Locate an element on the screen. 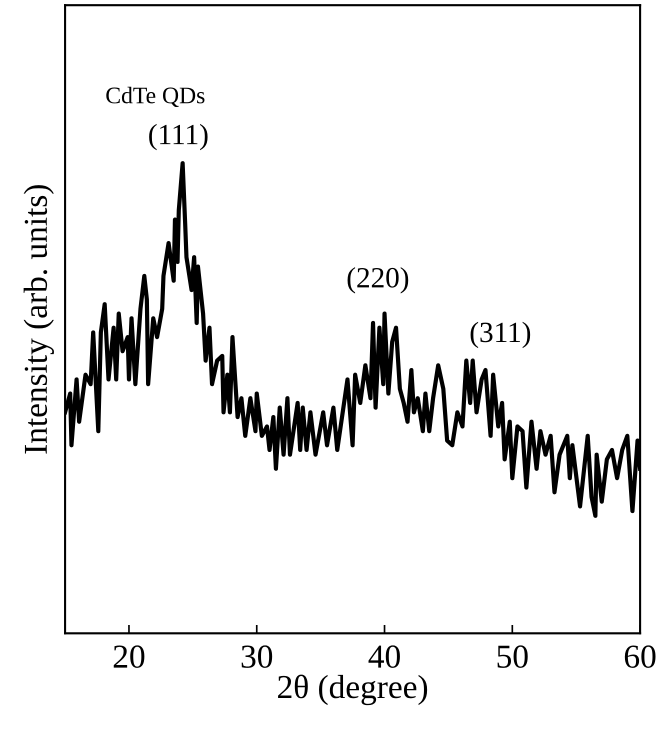 The width and height of the screenshot is (664, 739). x-tick-label: 40 is located at coordinates (384, 656).